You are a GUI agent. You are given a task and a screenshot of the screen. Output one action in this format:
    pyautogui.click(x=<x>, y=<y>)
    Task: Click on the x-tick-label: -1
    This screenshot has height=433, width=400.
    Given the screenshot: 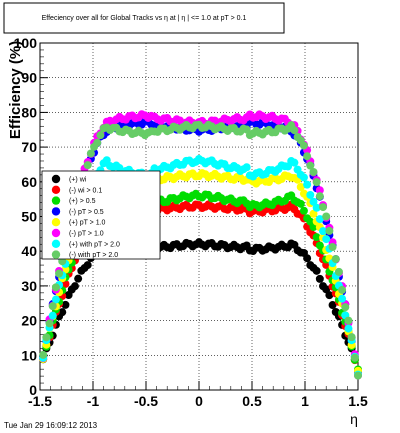 What is the action you would take?
    pyautogui.click(x=93, y=401)
    